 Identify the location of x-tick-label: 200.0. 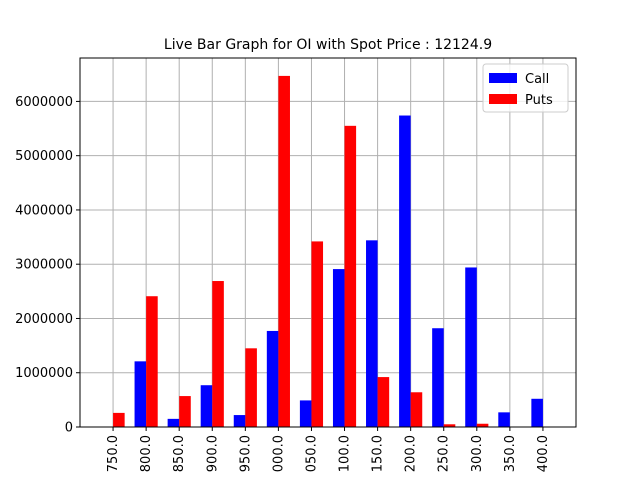
(411, 453).